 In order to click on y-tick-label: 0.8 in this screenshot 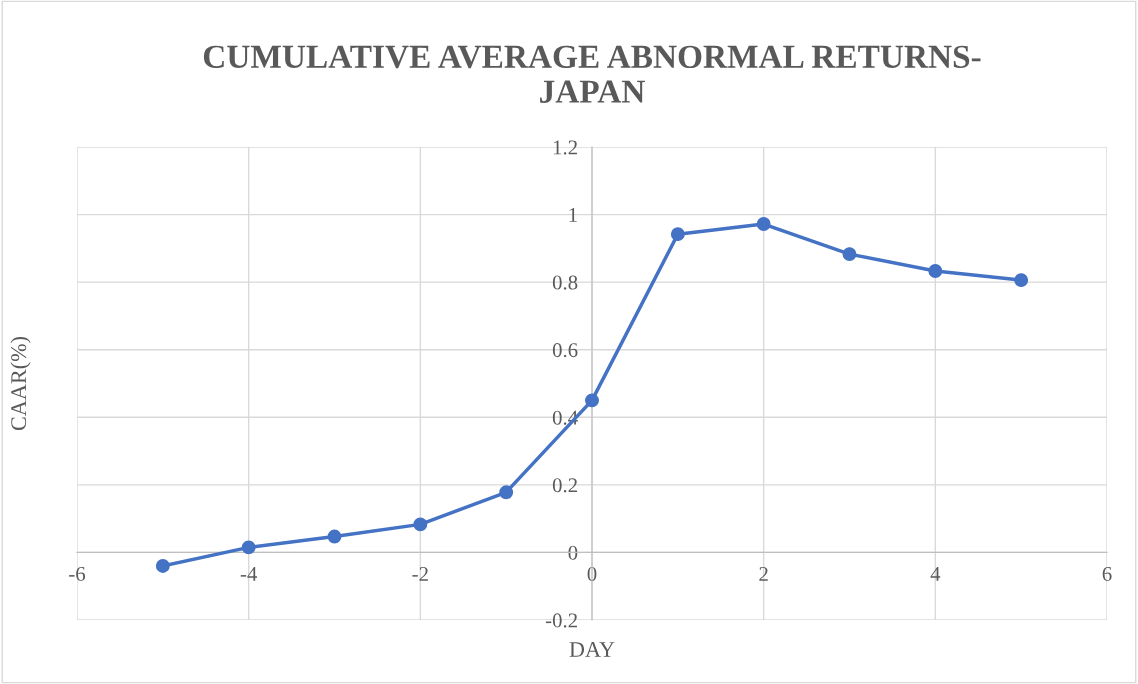, I will do `click(565, 282)`.